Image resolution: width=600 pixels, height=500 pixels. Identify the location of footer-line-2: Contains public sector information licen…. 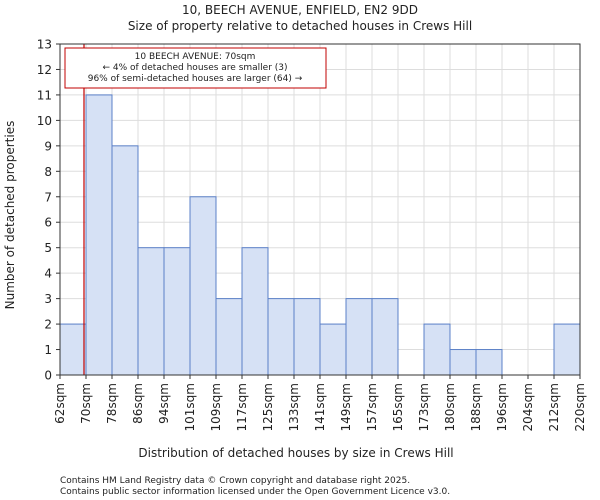
(255, 492).